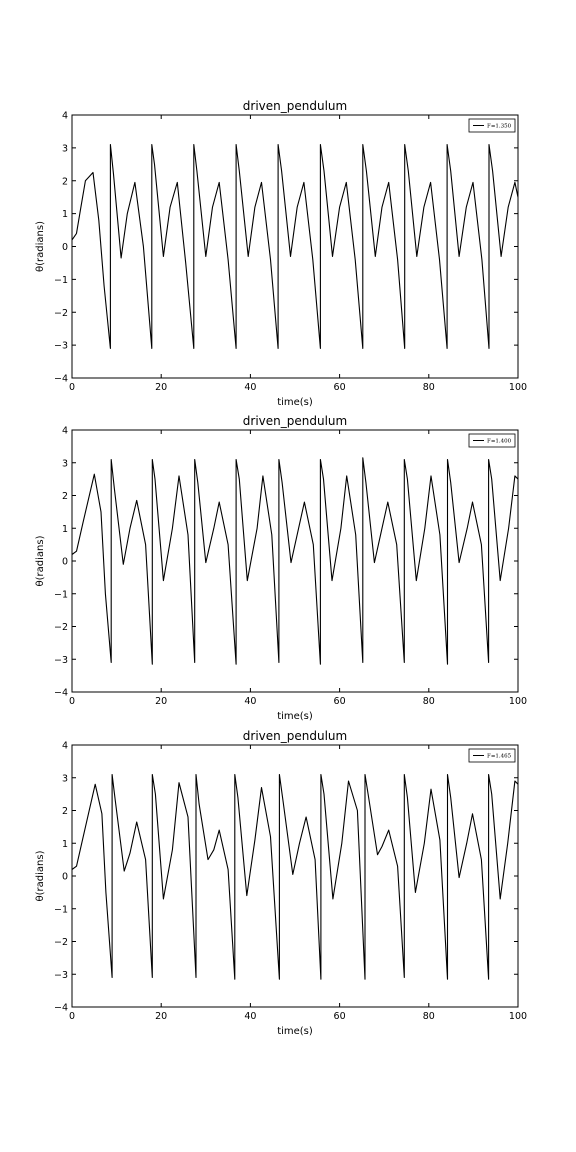 Image resolution: width=576 pixels, height=1152 pixels. I want to click on legend: F=1.465, so click(492, 755).